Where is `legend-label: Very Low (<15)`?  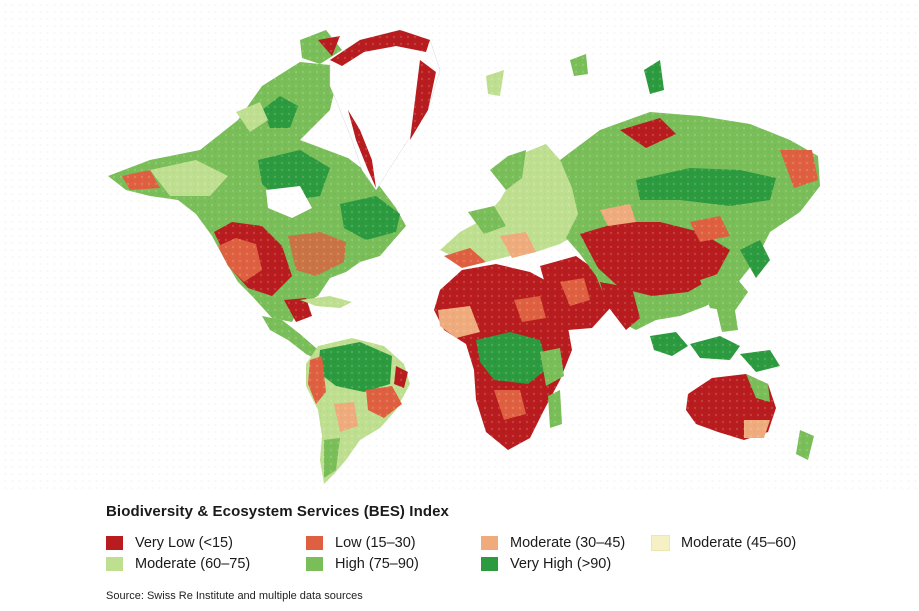 legend-label: Very Low (<15) is located at coordinates (184, 543).